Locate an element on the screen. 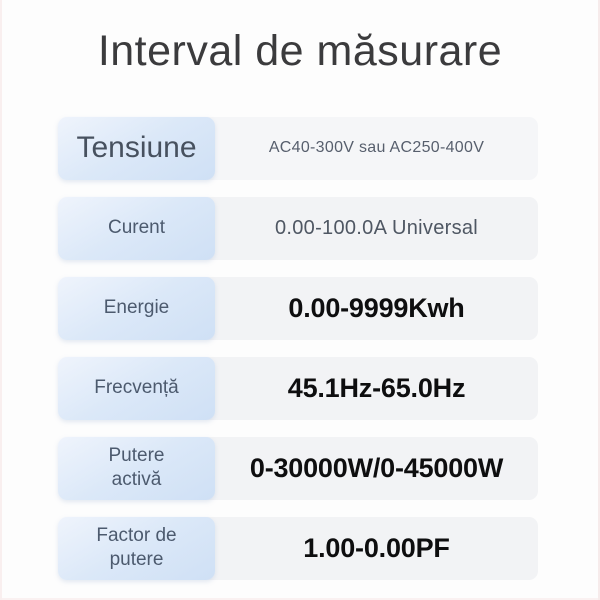 The image size is (600, 600). spec-row-curent: Curent 0.00-100.0A Universal is located at coordinates (298, 228).